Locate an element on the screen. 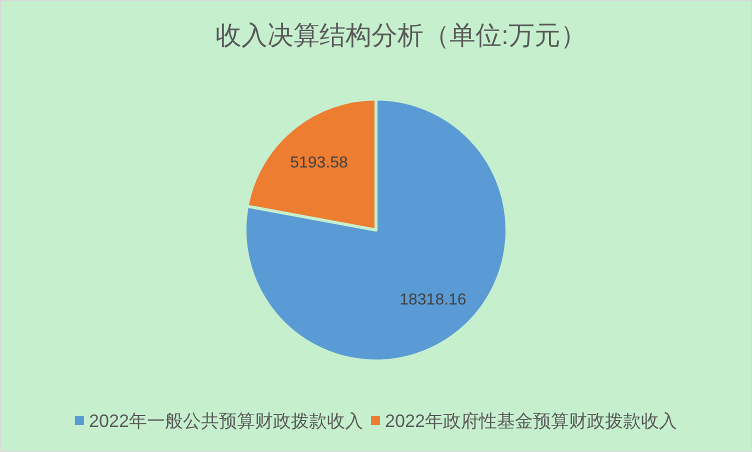  title: 收入决算结构分析（单位:万元） is located at coordinates (401, 35).